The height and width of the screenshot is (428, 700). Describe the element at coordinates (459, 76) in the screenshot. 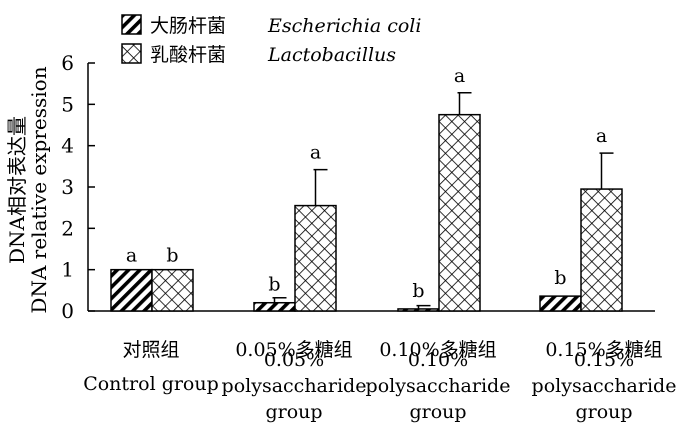

I see `significance-label-lacto-2: a` at that location.